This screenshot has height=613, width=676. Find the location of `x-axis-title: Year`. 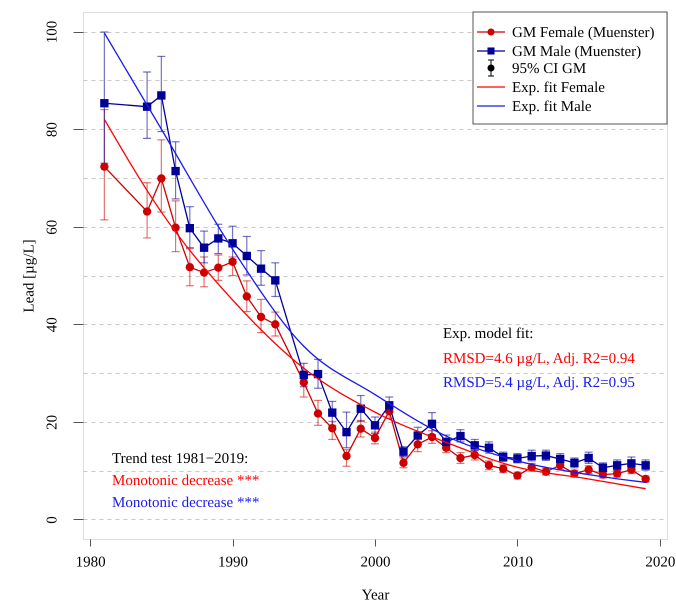

x-axis-title: Year is located at coordinates (376, 596).